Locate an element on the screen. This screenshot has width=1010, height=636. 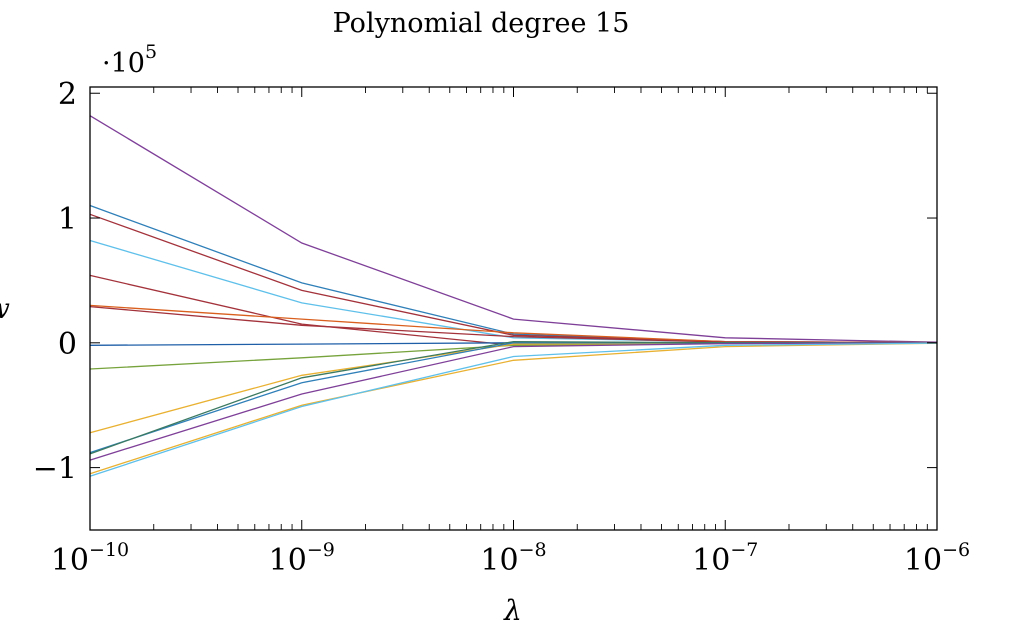
y-tick-label: −1 is located at coordinates (55, 469).